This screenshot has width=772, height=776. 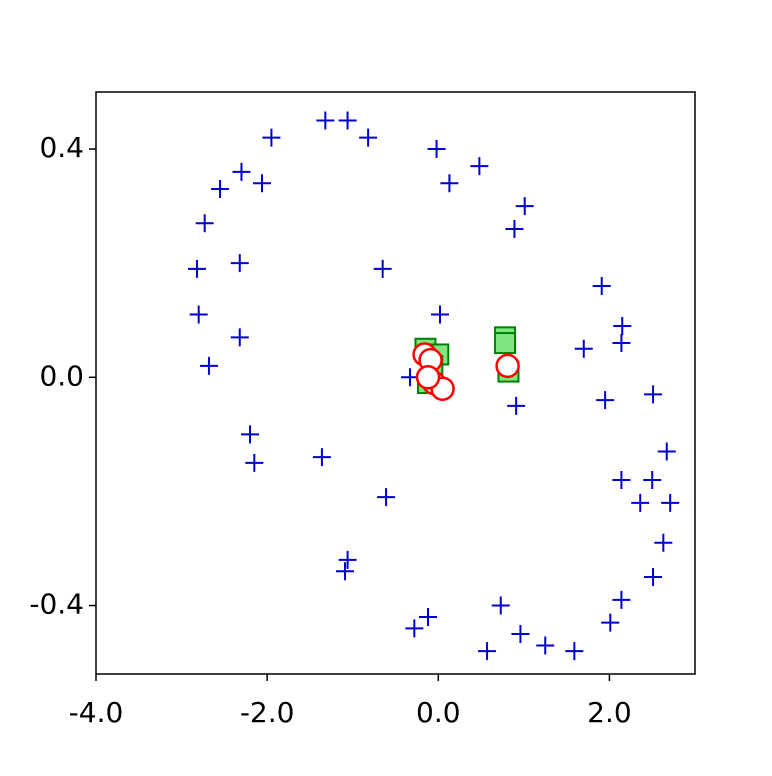 I want to click on x-tick-label: -2.0, so click(x=267, y=712).